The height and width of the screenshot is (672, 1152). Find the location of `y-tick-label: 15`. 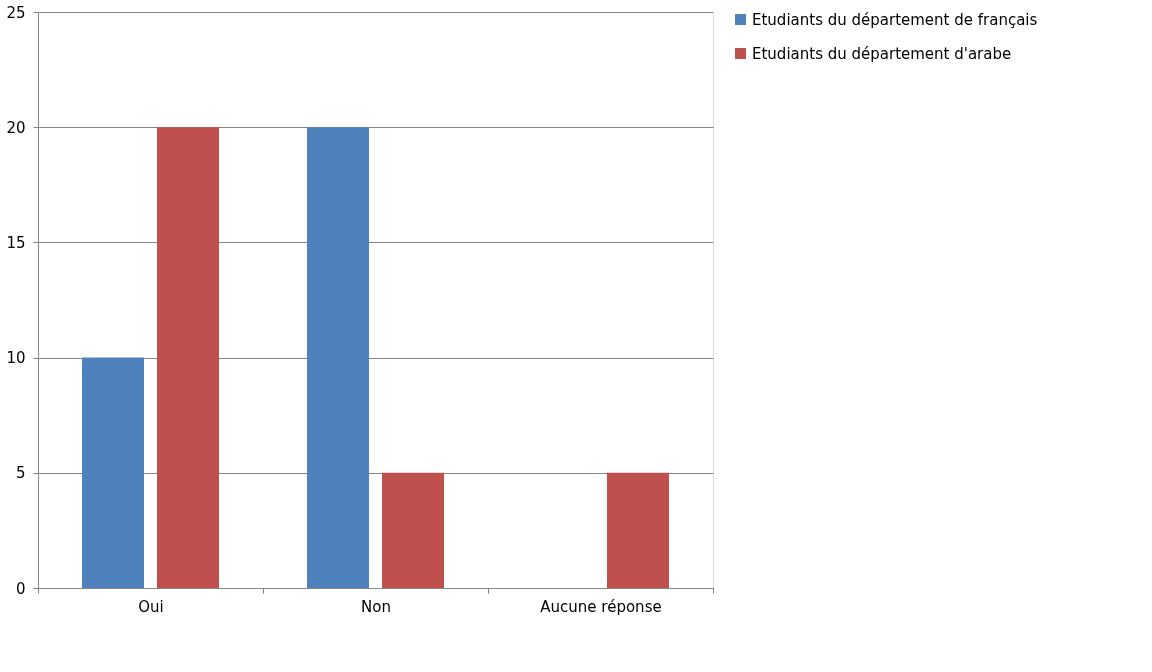

y-tick-label: 15 is located at coordinates (16, 242).